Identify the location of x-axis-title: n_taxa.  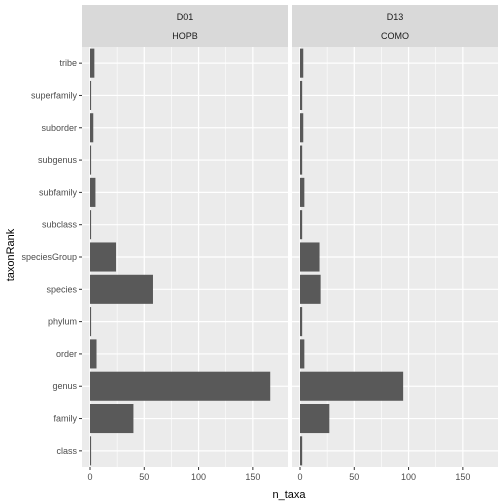
(289, 495).